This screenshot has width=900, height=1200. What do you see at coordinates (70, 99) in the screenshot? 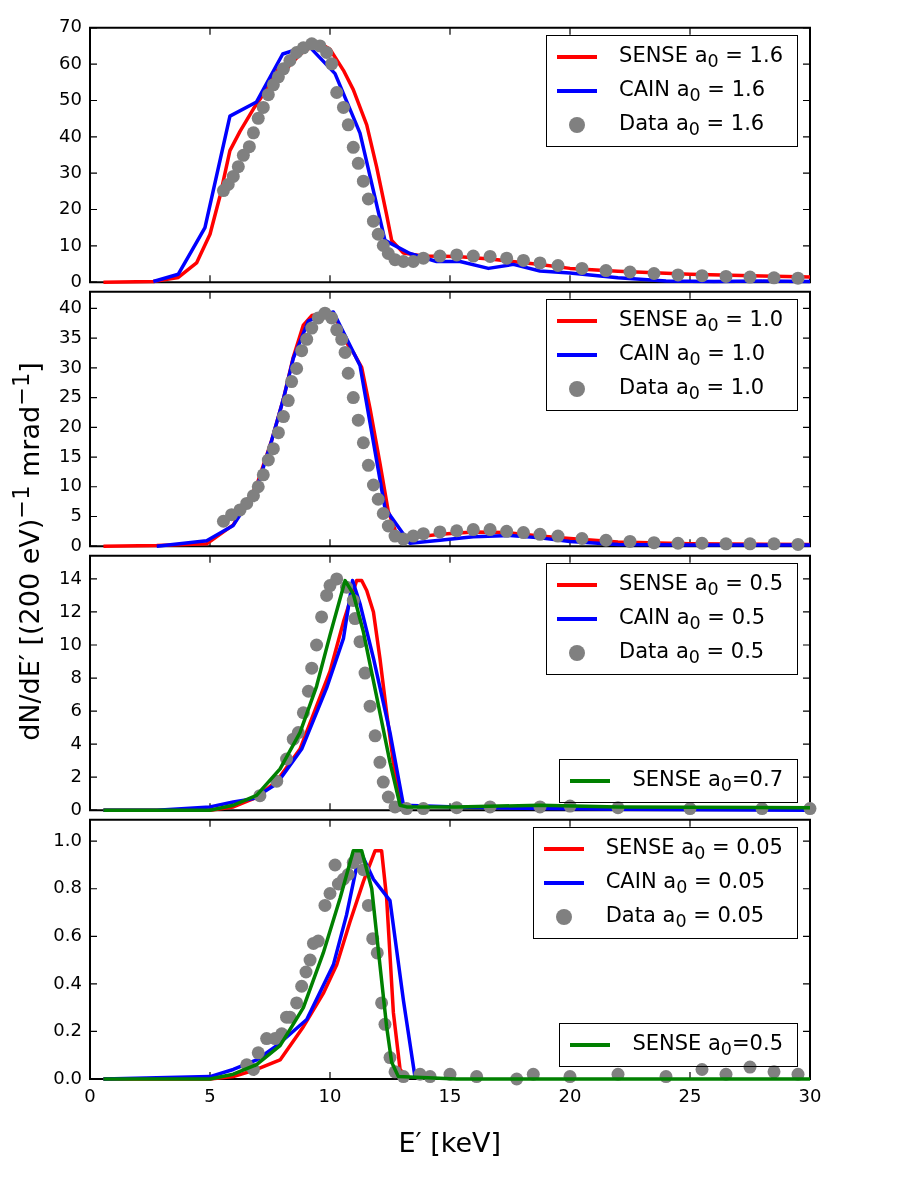
I see `y-tick-label: 50` at bounding box center [70, 99].